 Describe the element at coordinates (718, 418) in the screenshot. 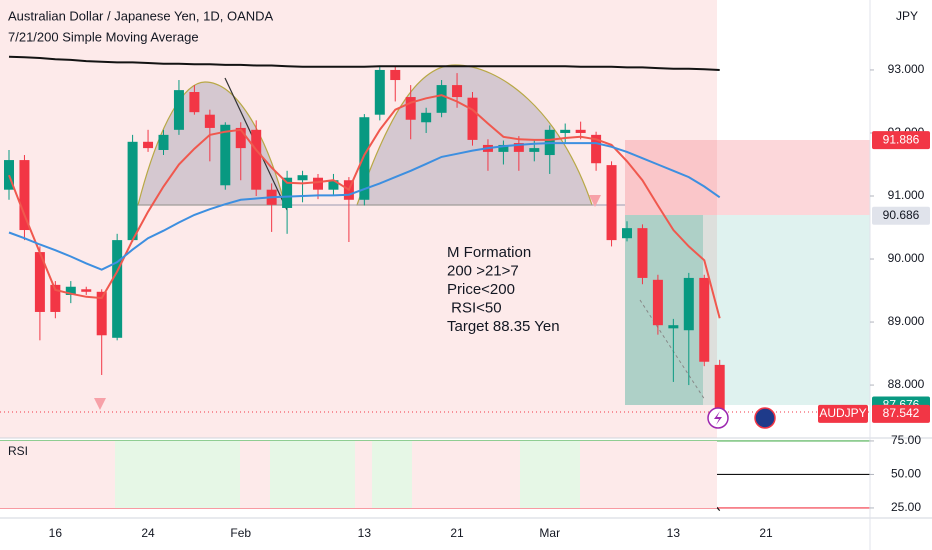

I see `lightning` at that location.